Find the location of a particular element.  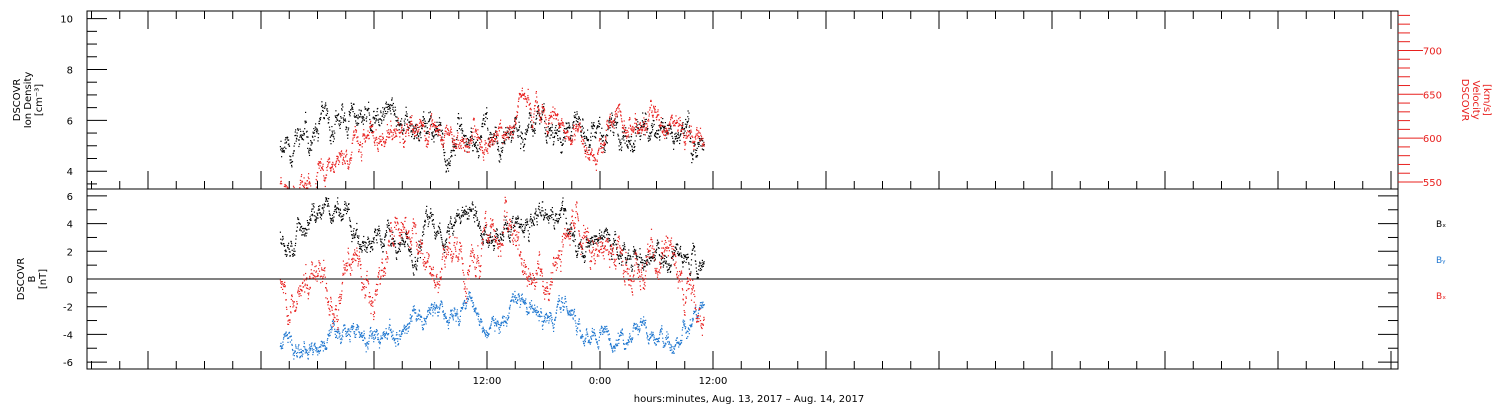

y-tick-label-left: 8 is located at coordinates (70, 70).